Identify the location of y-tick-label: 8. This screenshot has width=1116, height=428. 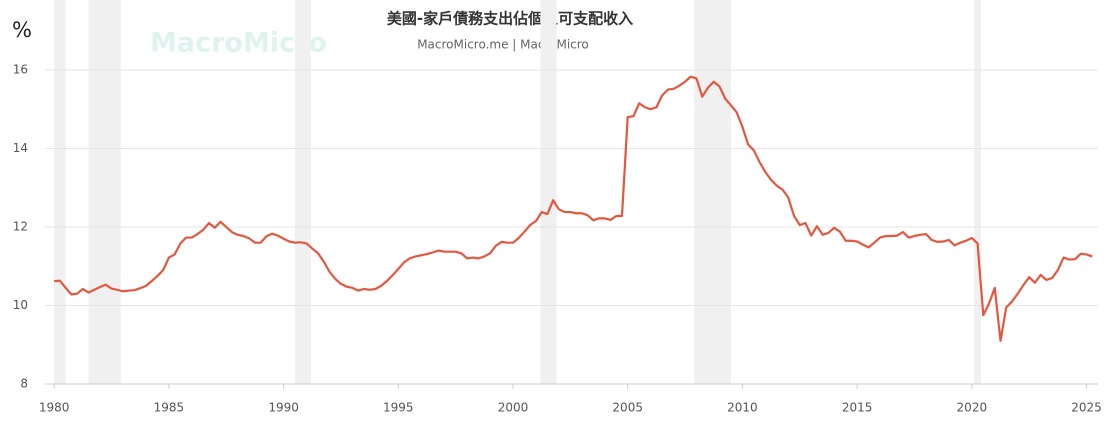
(24, 384).